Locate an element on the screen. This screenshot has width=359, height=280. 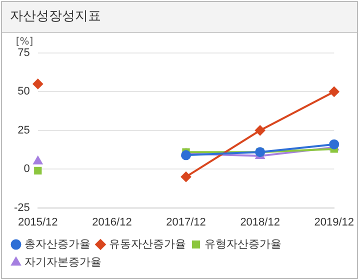
y-tick-label: 50 is located at coordinates (24, 92).